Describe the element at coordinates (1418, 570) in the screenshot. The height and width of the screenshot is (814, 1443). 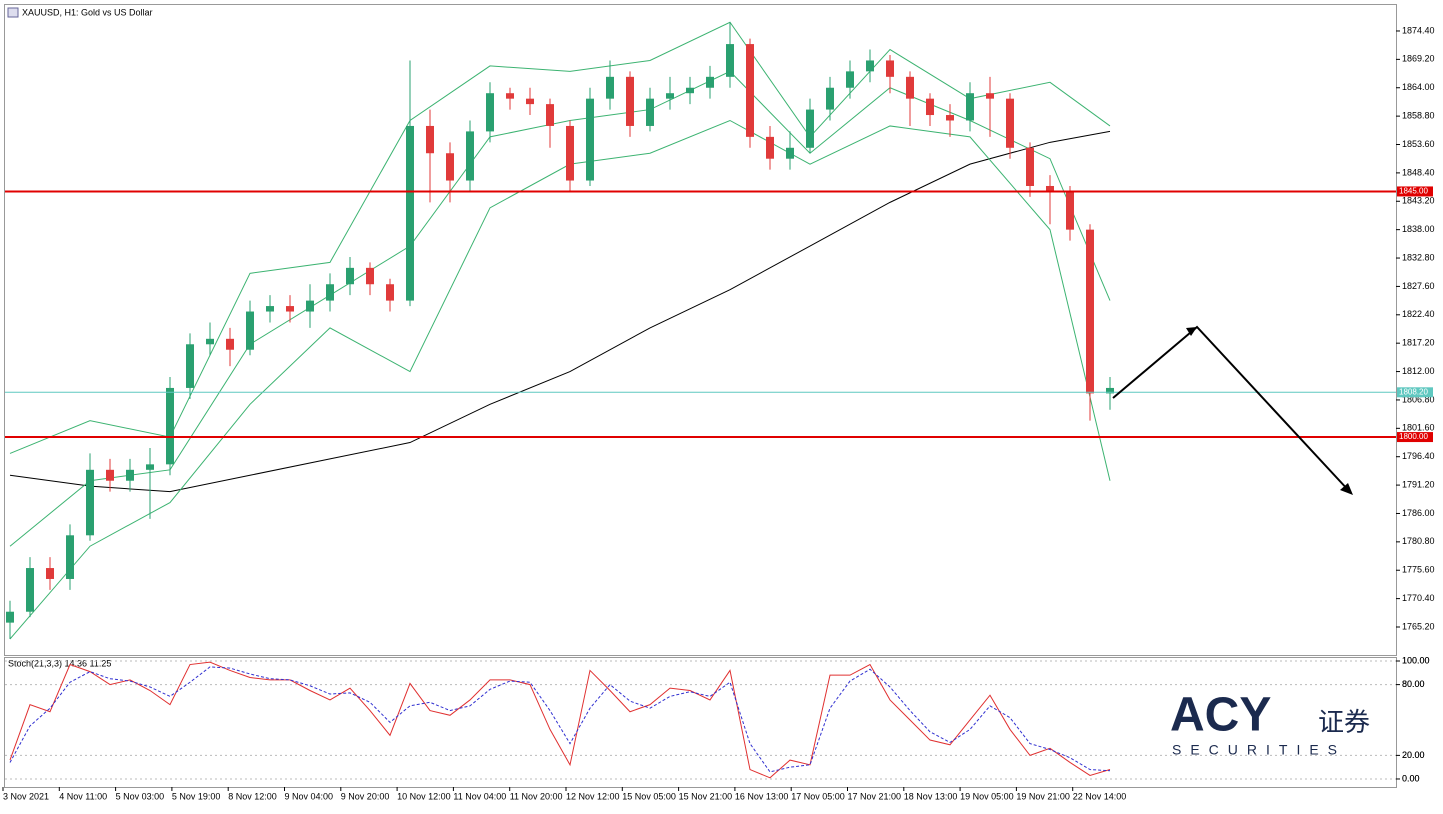
I see `y-tick-label: 1775.60` at that location.